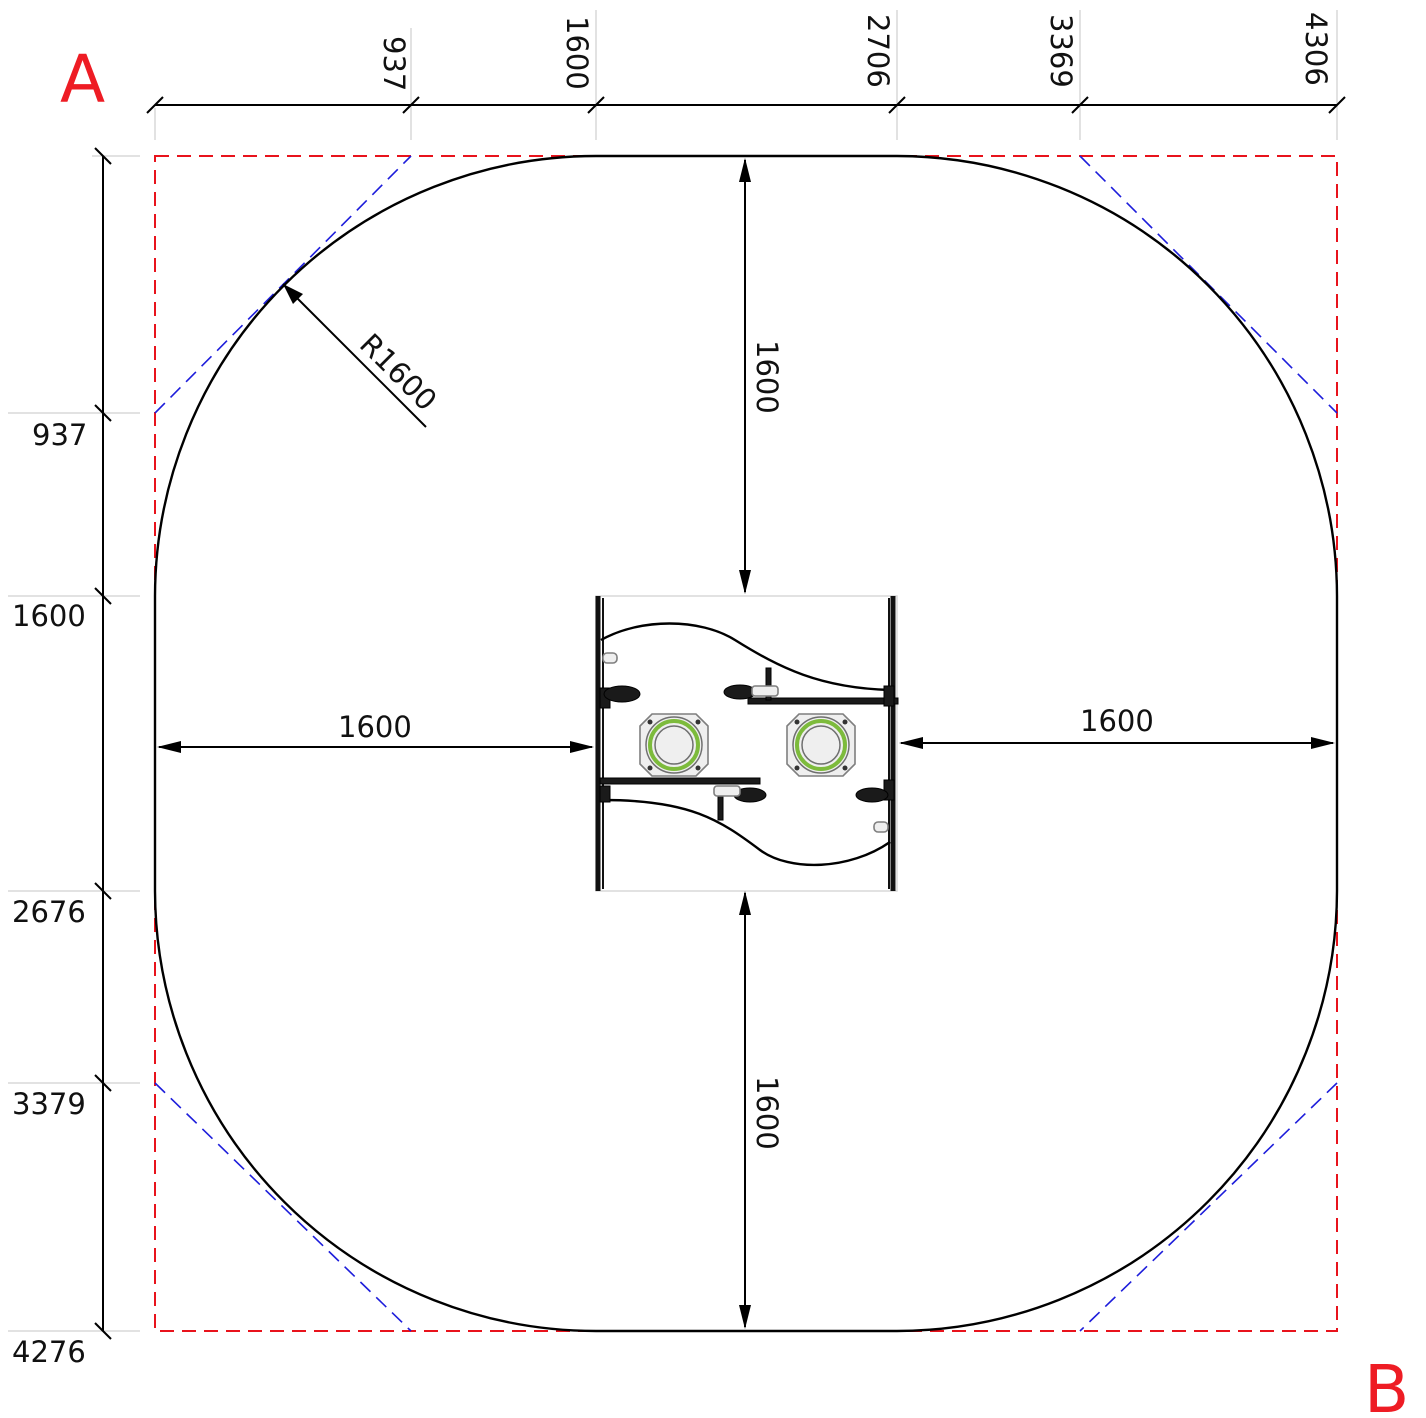 This screenshot has height=1418, width=1426. Describe the element at coordinates (394, 63) in the screenshot. I see `top-dim-937: 937` at that location.